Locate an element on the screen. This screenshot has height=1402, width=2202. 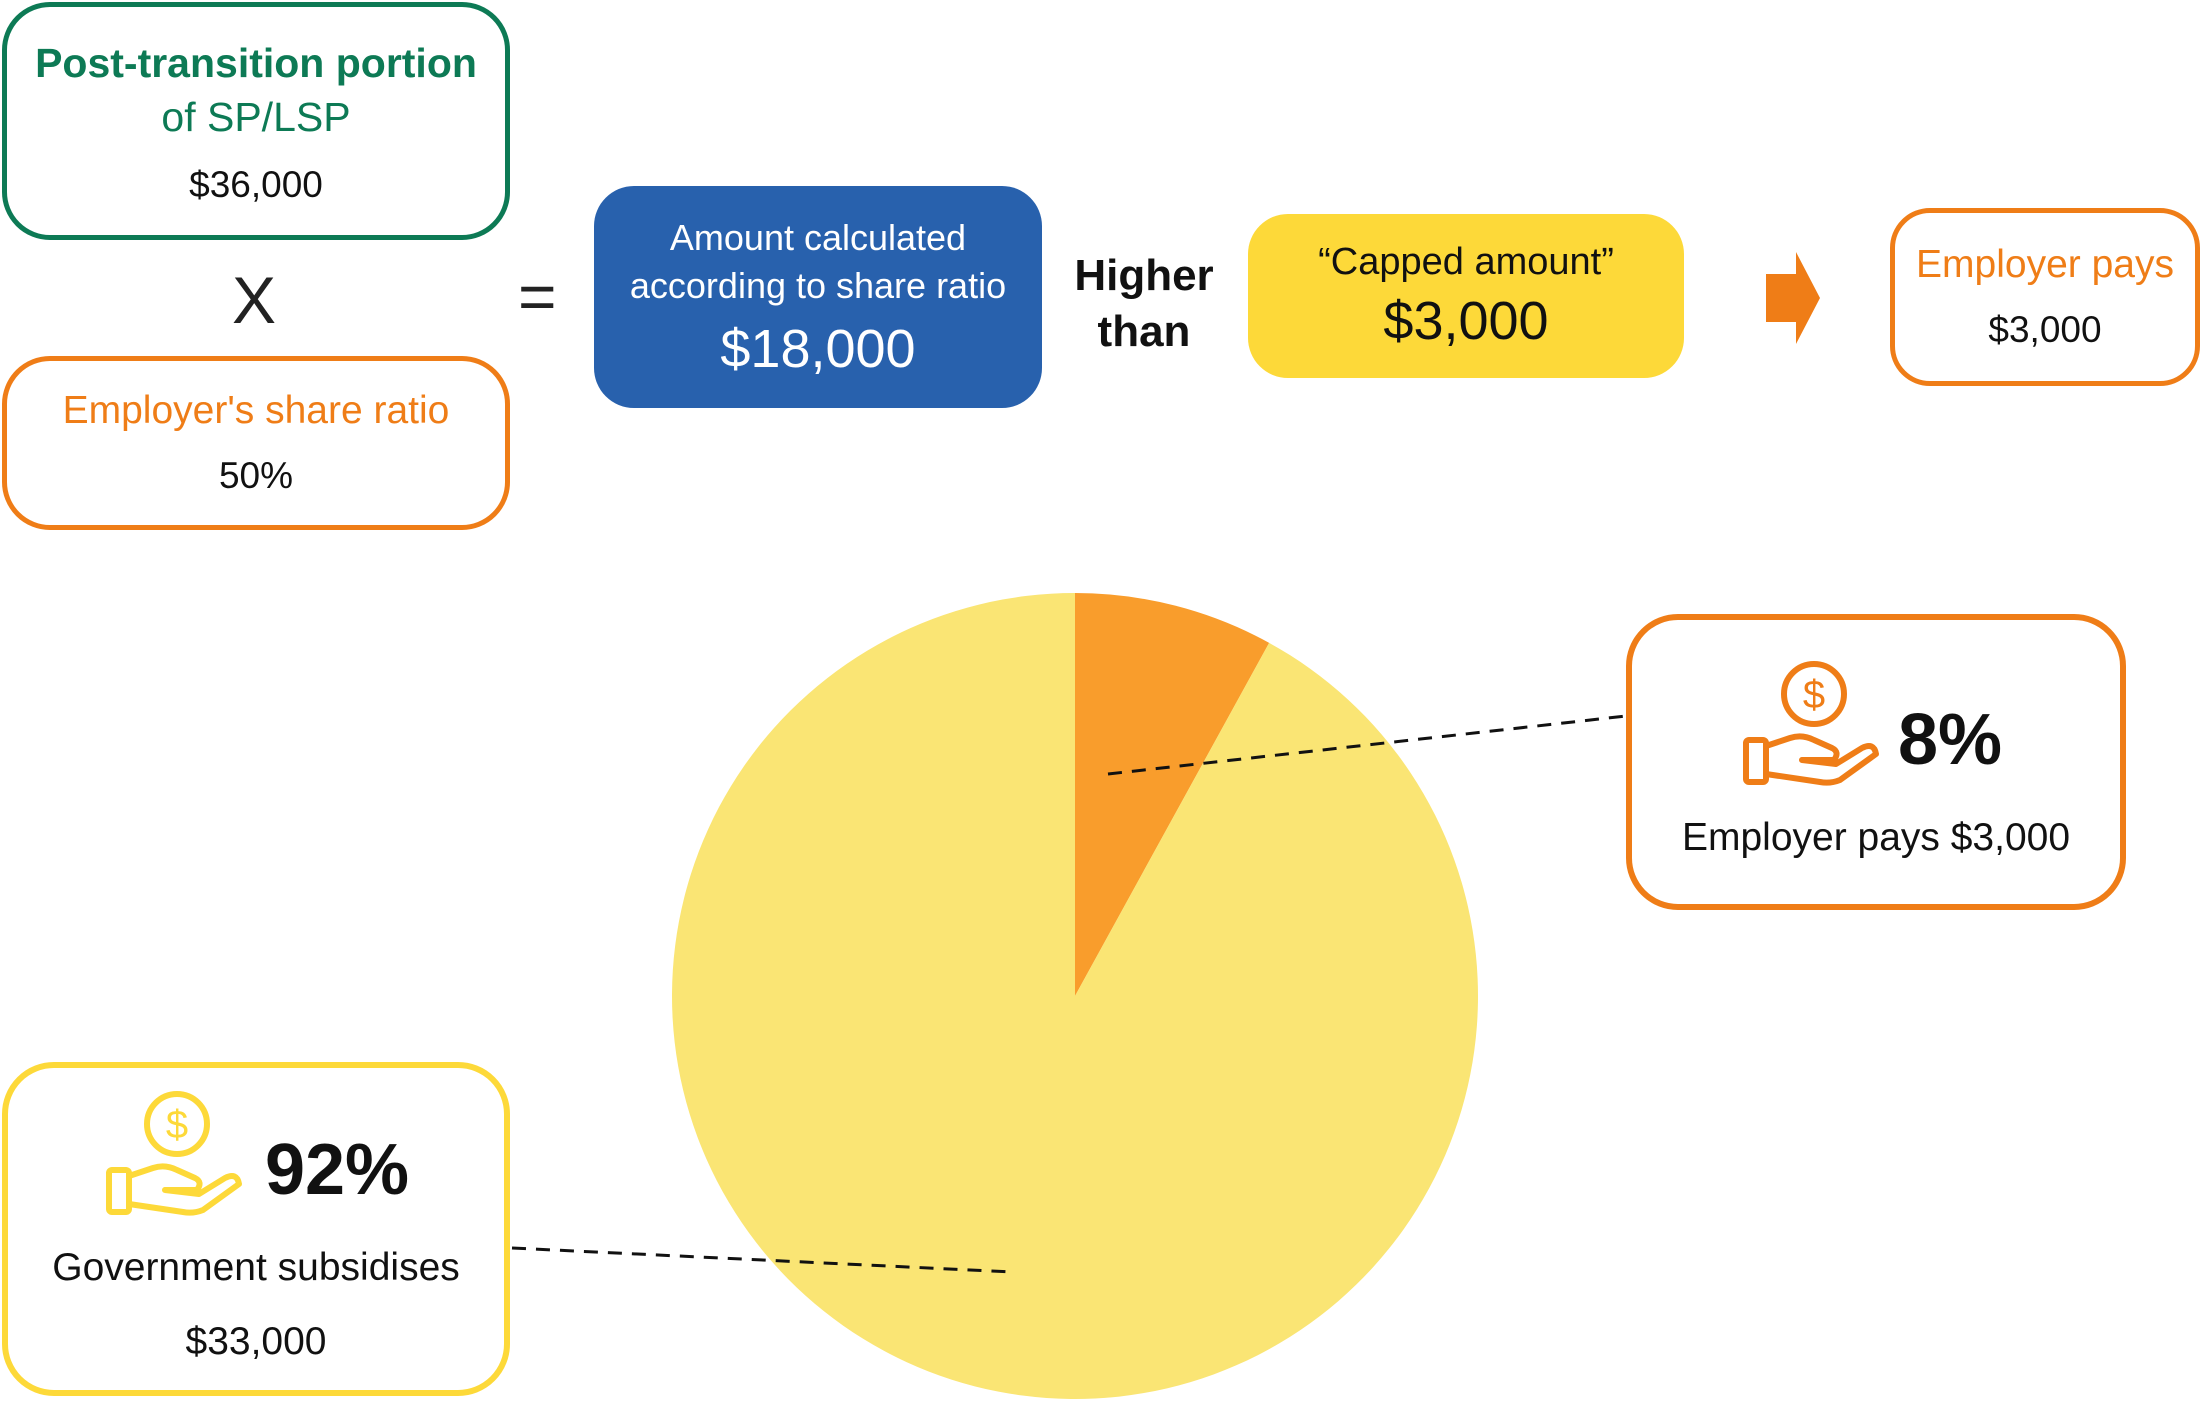
capped-value: $3,000 is located at coordinates (1466, 320).